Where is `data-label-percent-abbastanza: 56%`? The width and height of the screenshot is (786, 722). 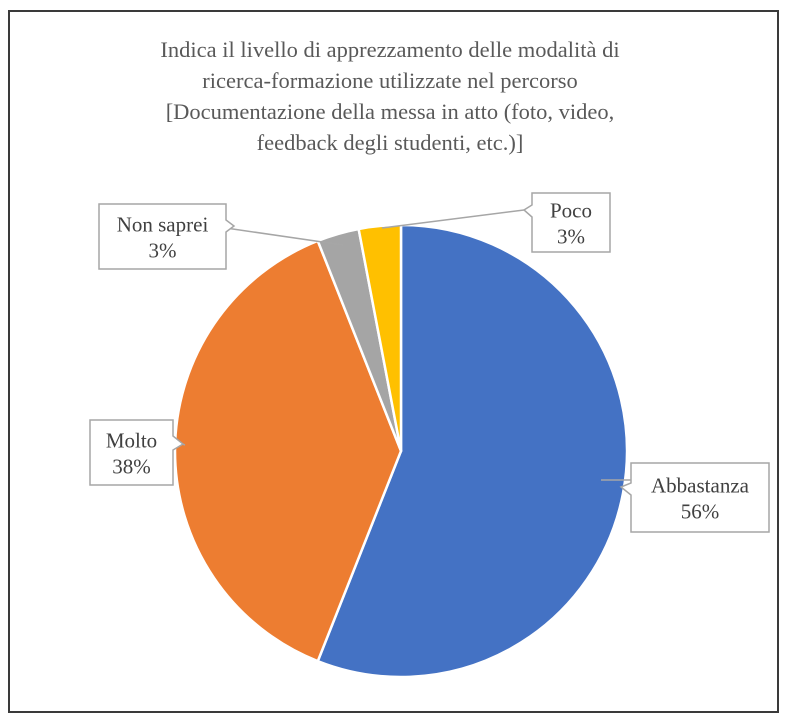
data-label-percent-abbastanza: 56% is located at coordinates (700, 512).